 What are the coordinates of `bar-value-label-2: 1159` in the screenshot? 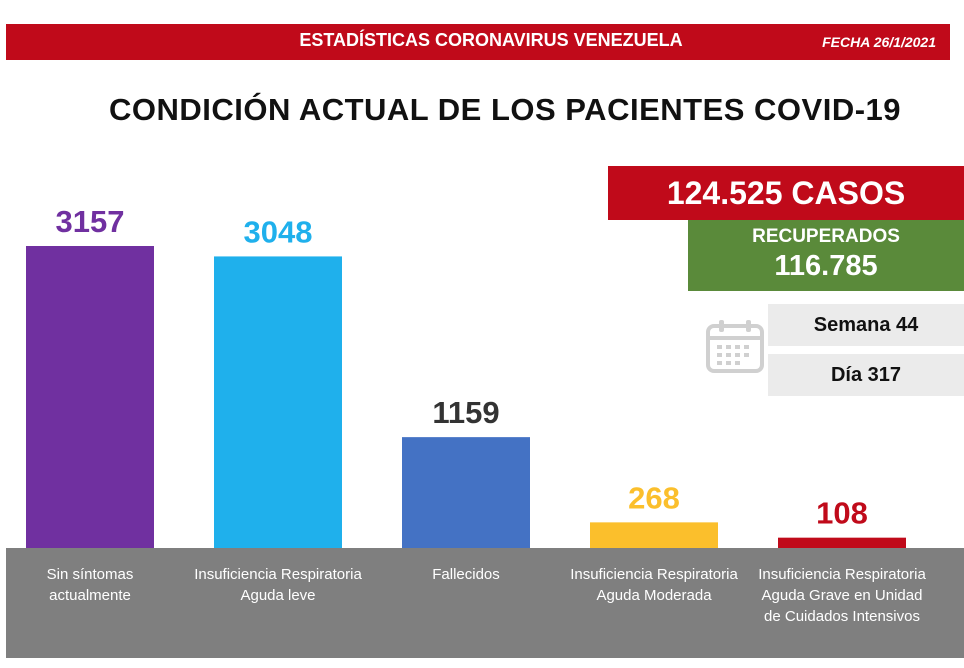 It's located at (465, 412).